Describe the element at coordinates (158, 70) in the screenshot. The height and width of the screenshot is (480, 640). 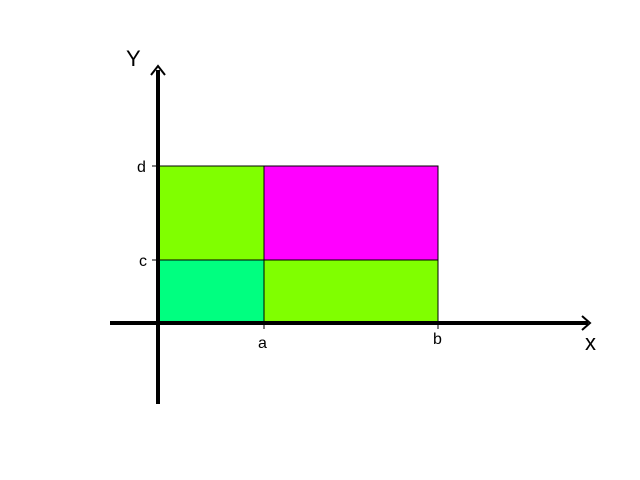
I see `y-axis-arrowhead` at that location.